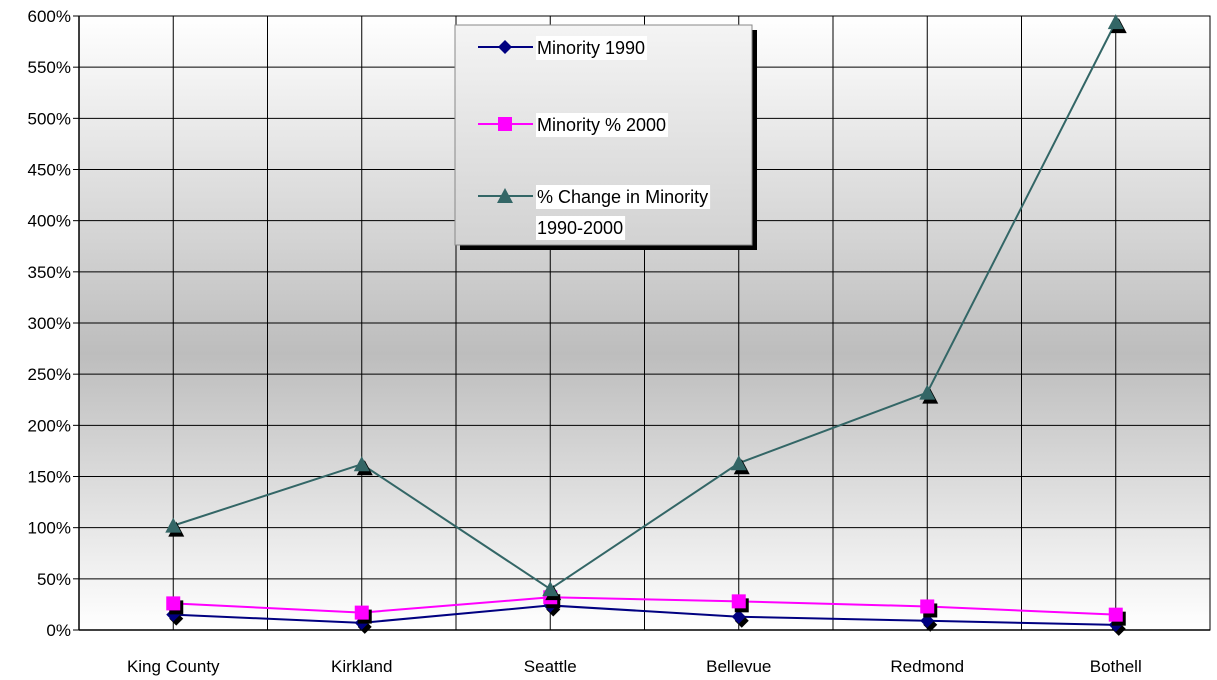  I want to click on y-tick-label: 550%, so click(49, 67).